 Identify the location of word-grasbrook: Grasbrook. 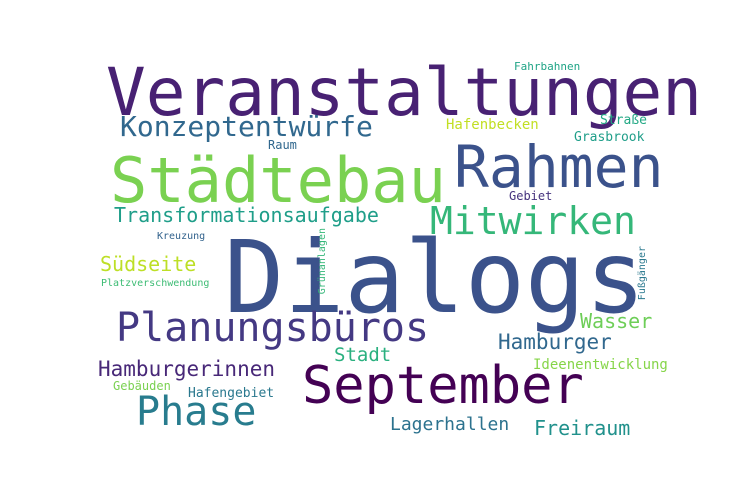
(609, 137).